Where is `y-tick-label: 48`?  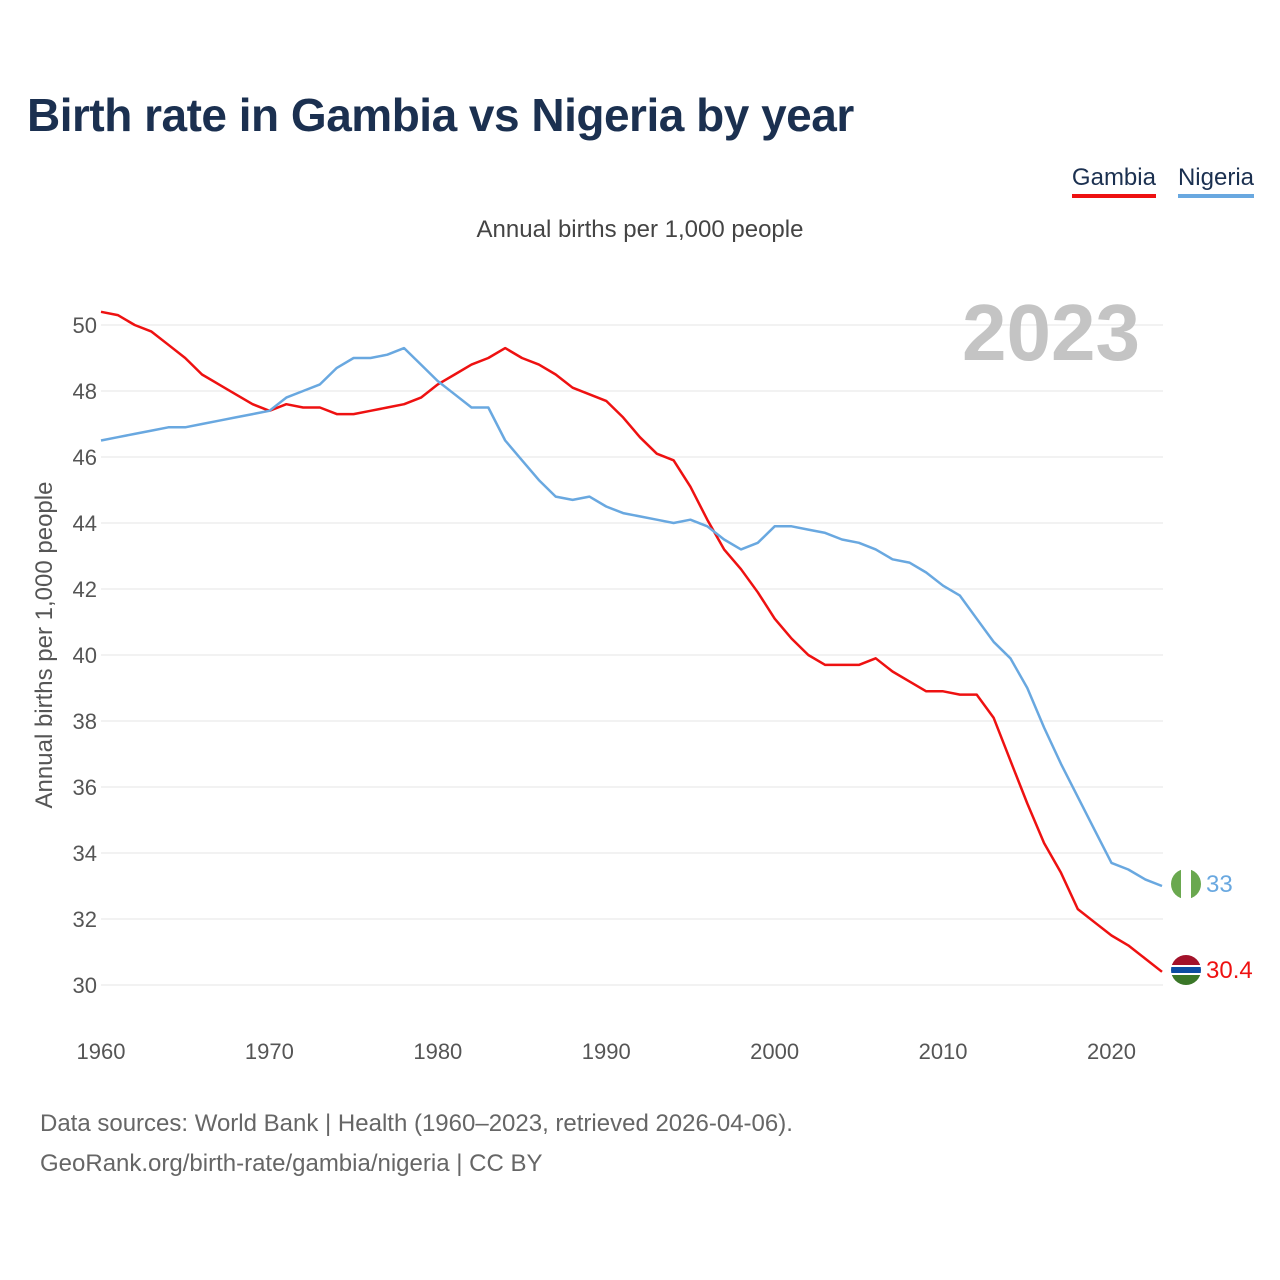
y-tick-label: 48 is located at coordinates (85, 391).